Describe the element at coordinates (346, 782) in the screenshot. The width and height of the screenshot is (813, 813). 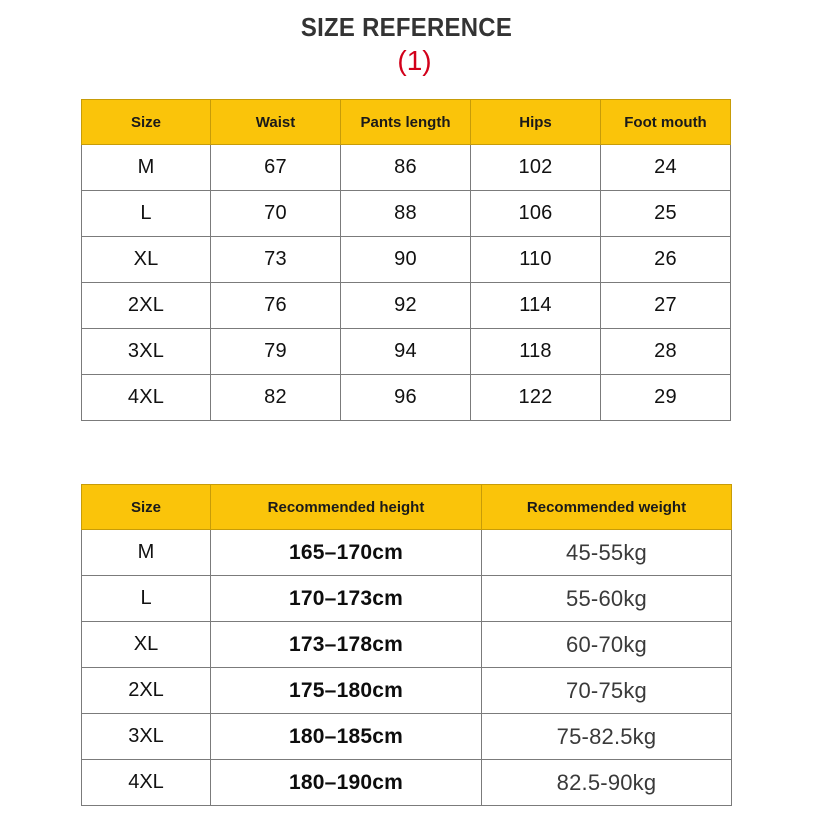
I see `cell-height: 180–190cm` at that location.